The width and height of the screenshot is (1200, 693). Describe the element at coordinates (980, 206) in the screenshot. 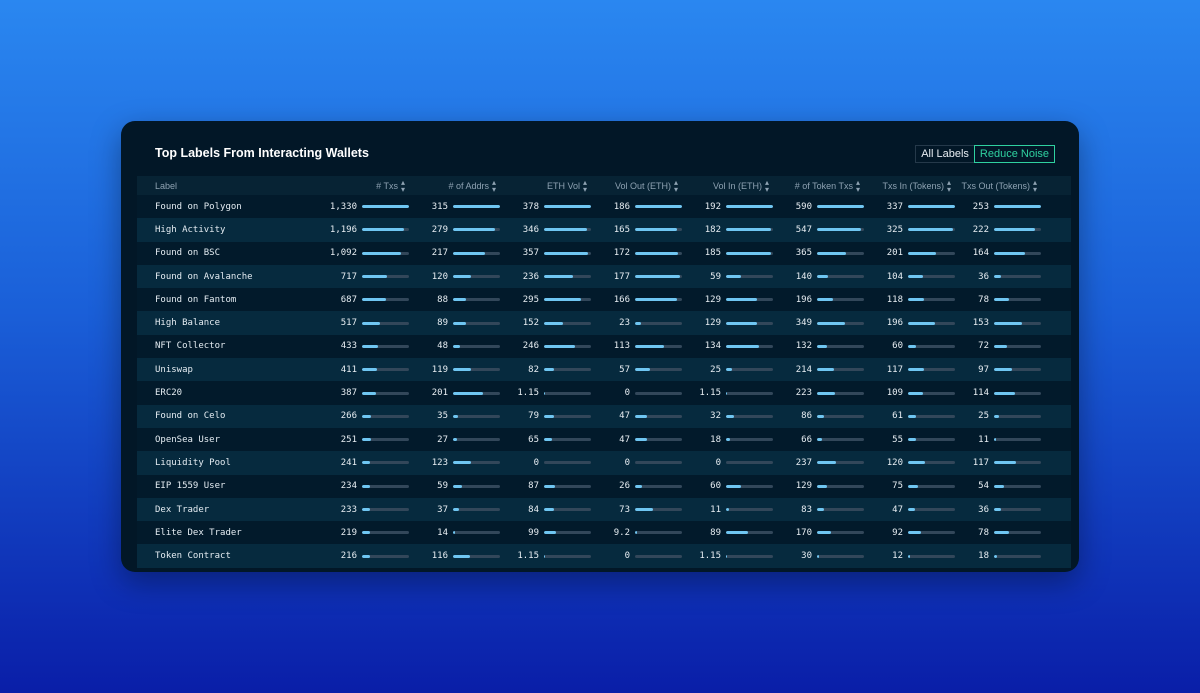

I see `metric-value: 253` at that location.